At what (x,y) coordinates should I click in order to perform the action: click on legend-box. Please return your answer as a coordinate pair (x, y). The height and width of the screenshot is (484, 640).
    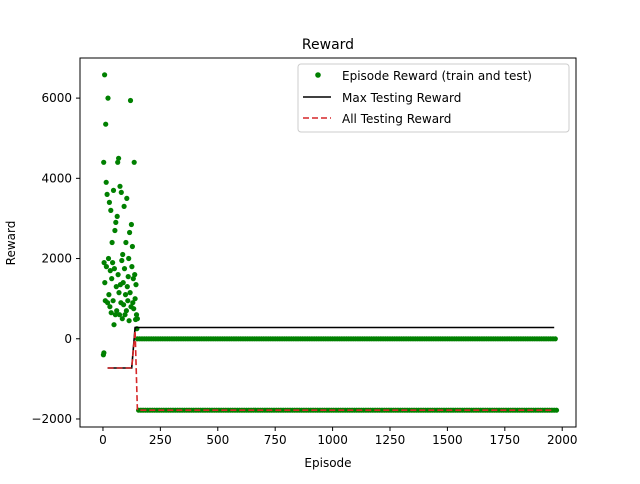
    Looking at the image, I should click on (433, 98).